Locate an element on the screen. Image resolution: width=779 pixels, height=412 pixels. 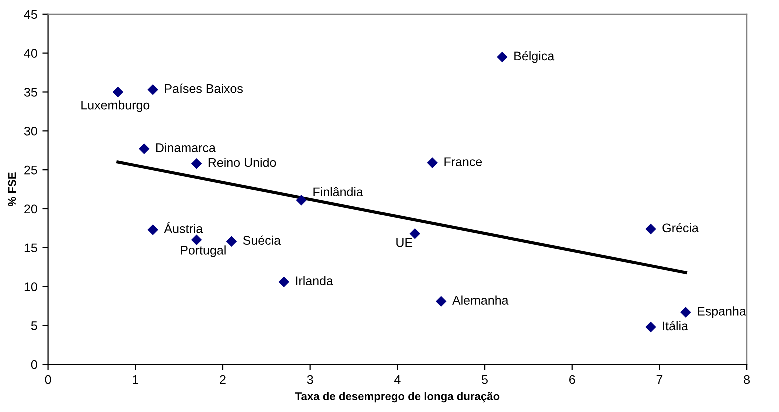
annotation: Irlanda is located at coordinates (315, 281).